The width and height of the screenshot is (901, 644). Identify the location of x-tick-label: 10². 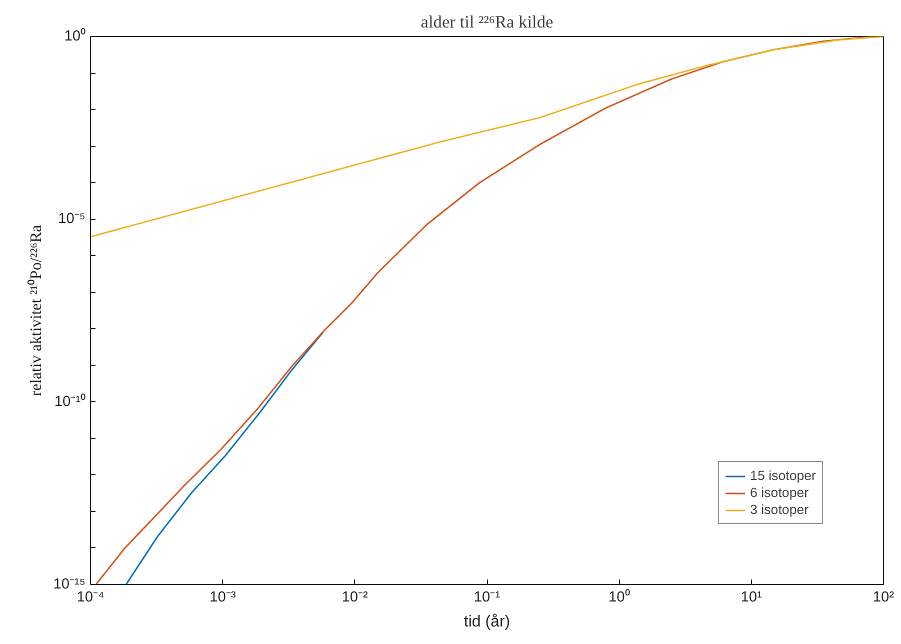
(883, 598).